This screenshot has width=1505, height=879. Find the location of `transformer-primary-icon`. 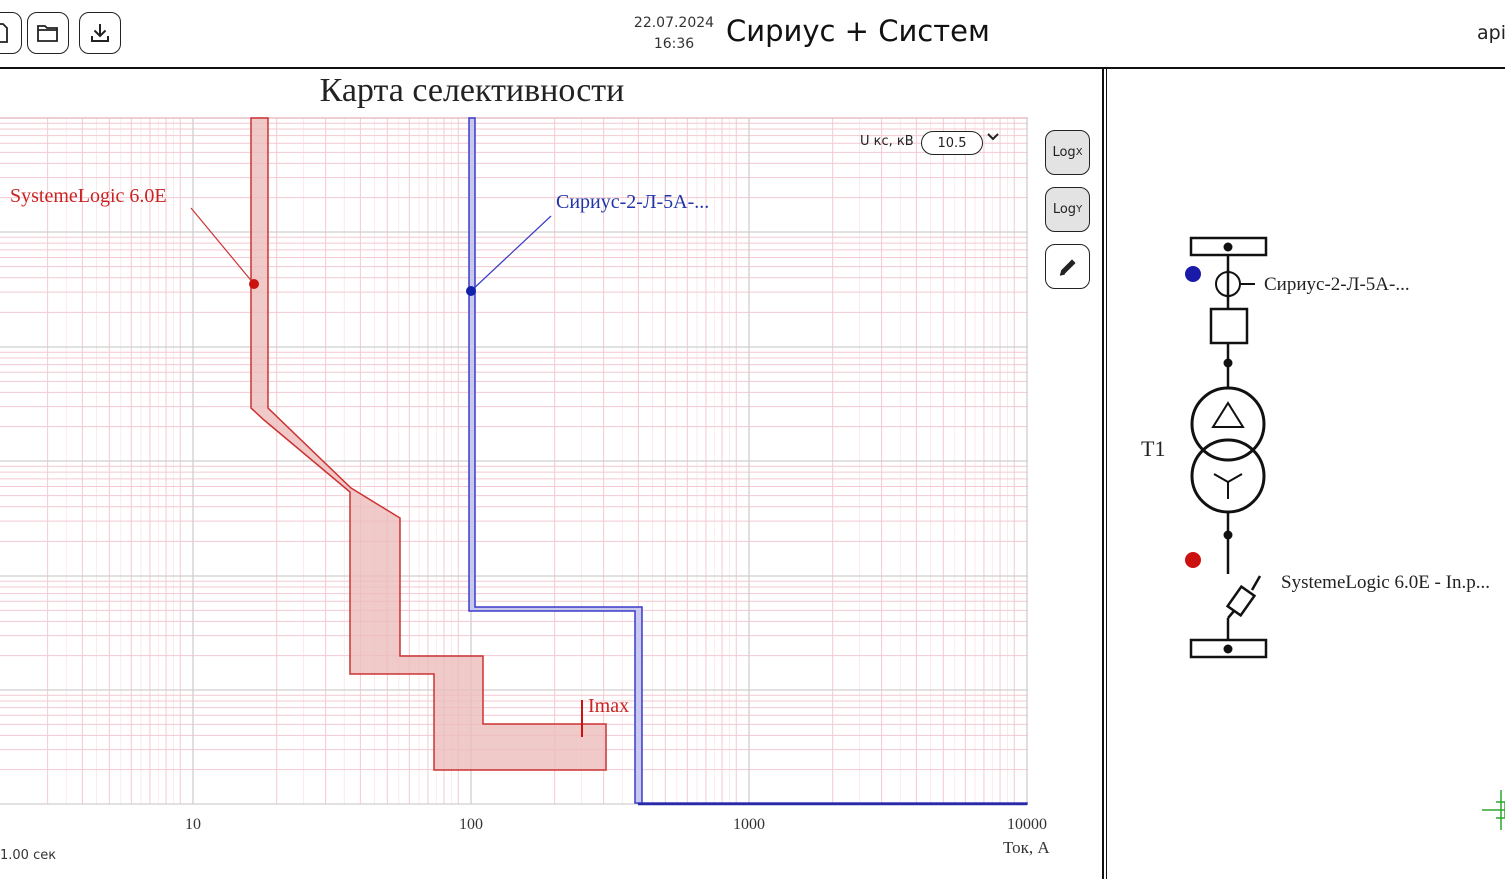

transformer-primary-icon is located at coordinates (1228, 424).